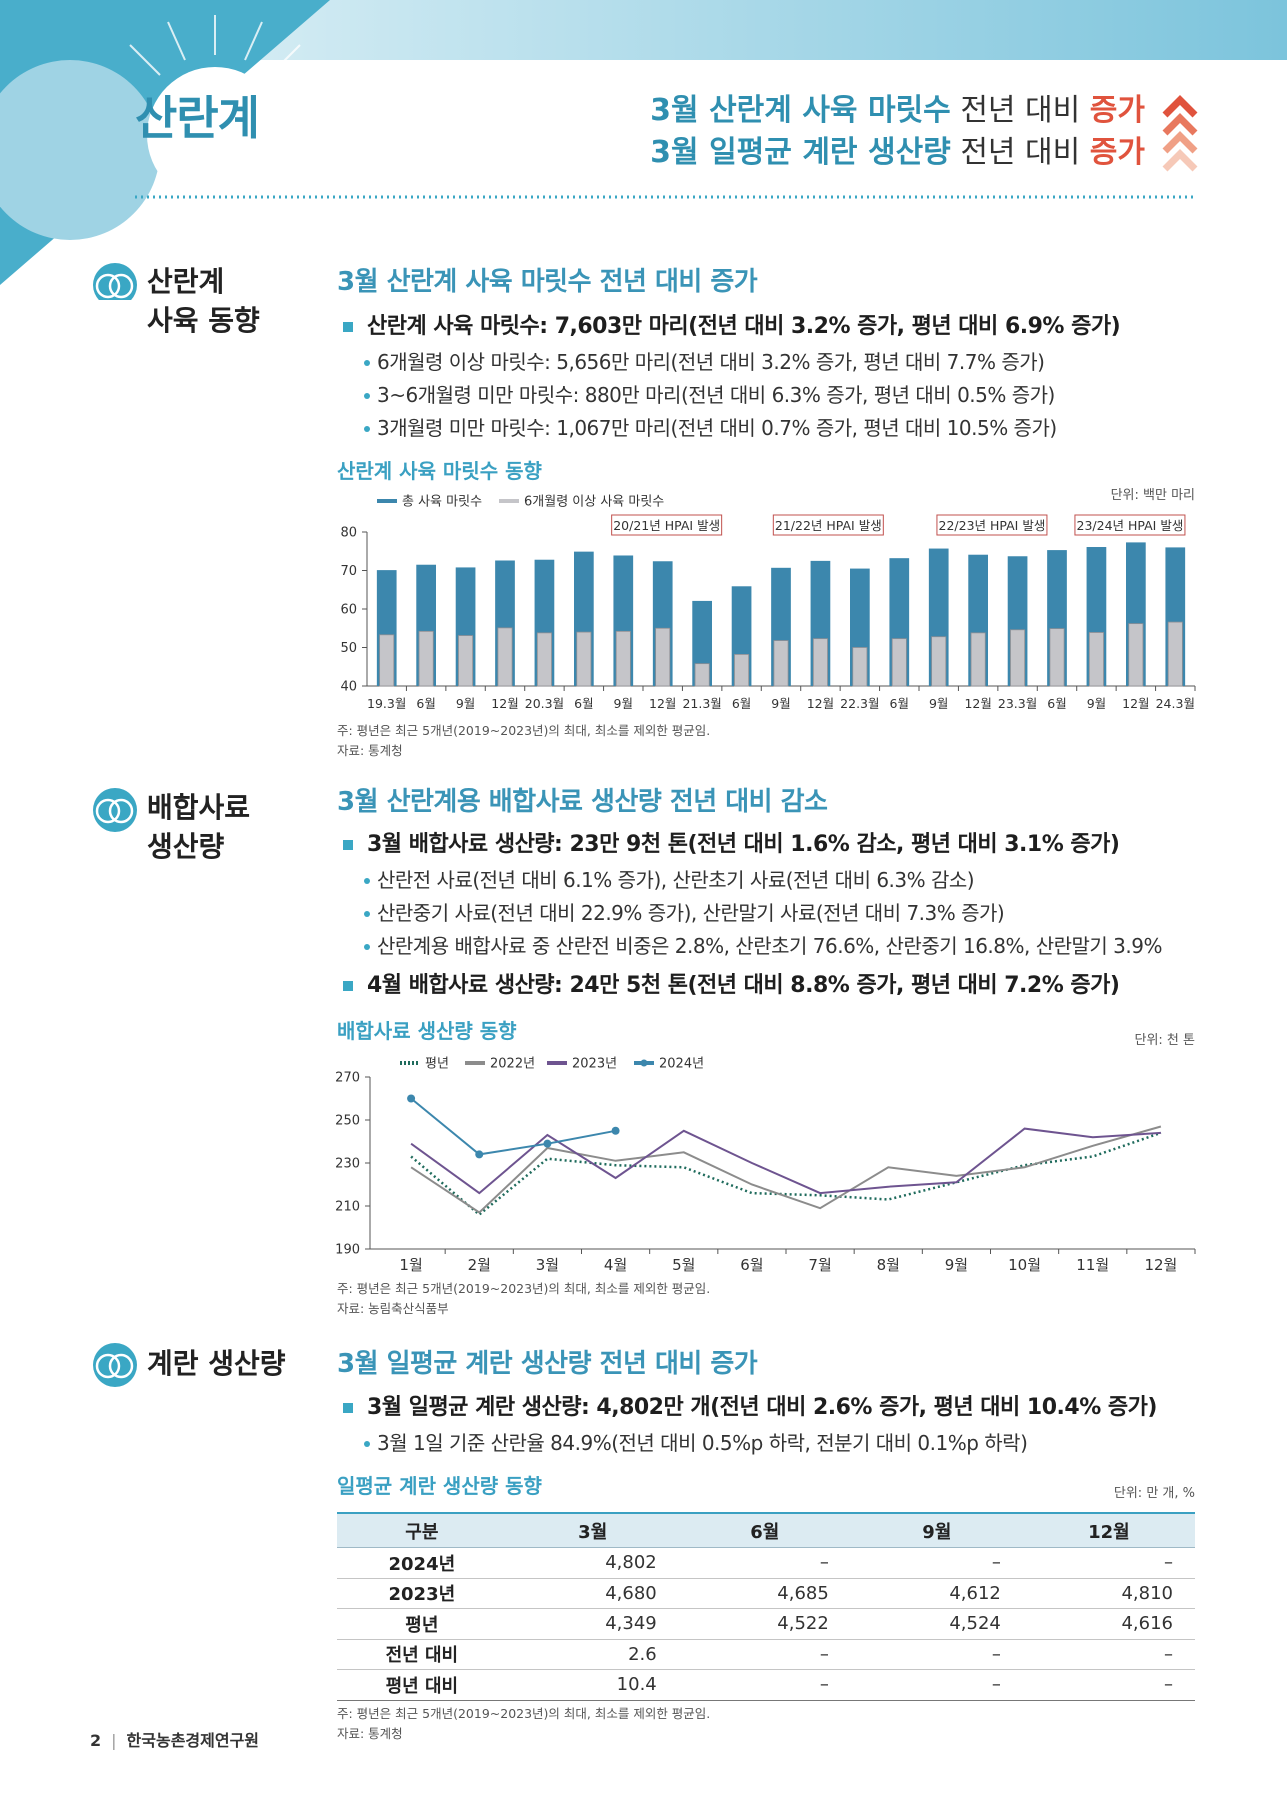 This screenshot has height=1820, width=1287. Describe the element at coordinates (1108, 1530) in the screenshot. I see `column-header: 12월` at that location.